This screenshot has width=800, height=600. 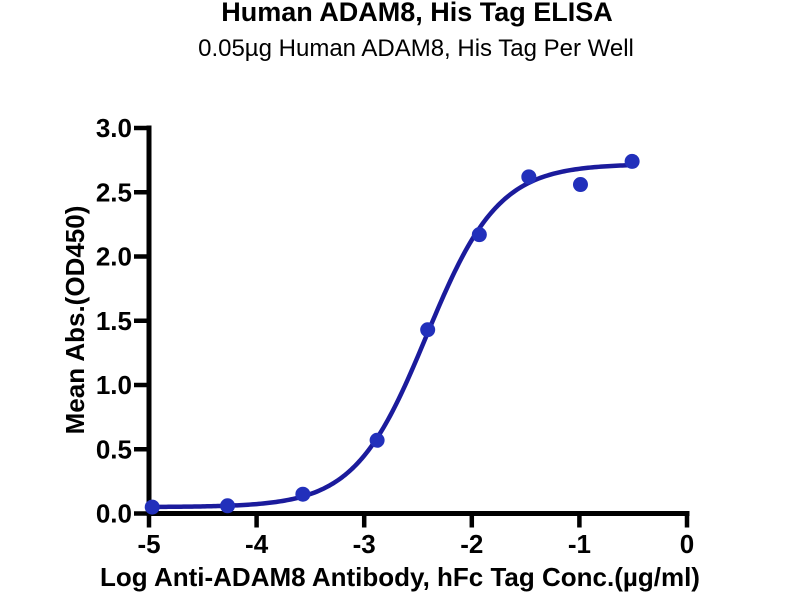 I want to click on y-tick-label: 0.5, so click(x=114, y=449).